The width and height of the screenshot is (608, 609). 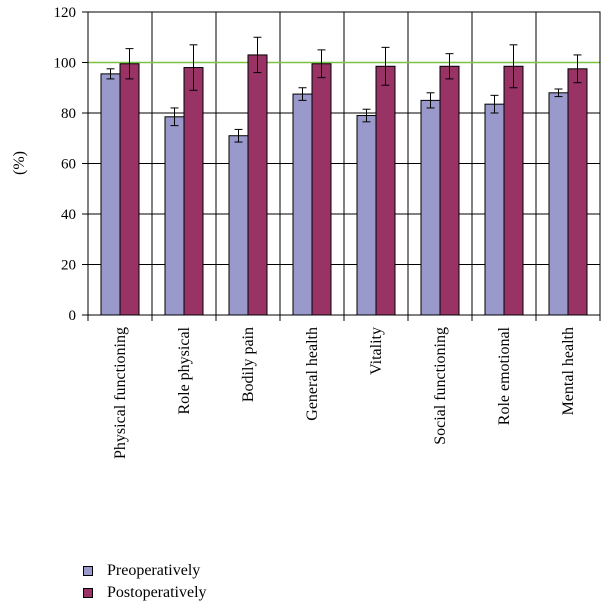 What do you see at coordinates (312, 374) in the screenshot?
I see `x-category-label: General health` at bounding box center [312, 374].